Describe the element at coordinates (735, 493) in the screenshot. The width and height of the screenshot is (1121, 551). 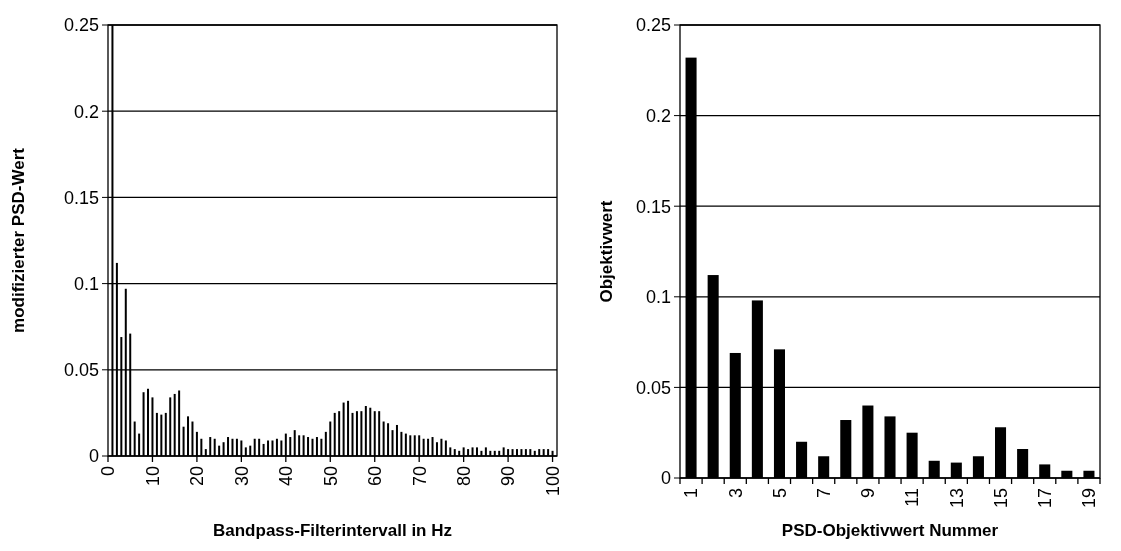
I see `x-tick-label: 3` at that location.